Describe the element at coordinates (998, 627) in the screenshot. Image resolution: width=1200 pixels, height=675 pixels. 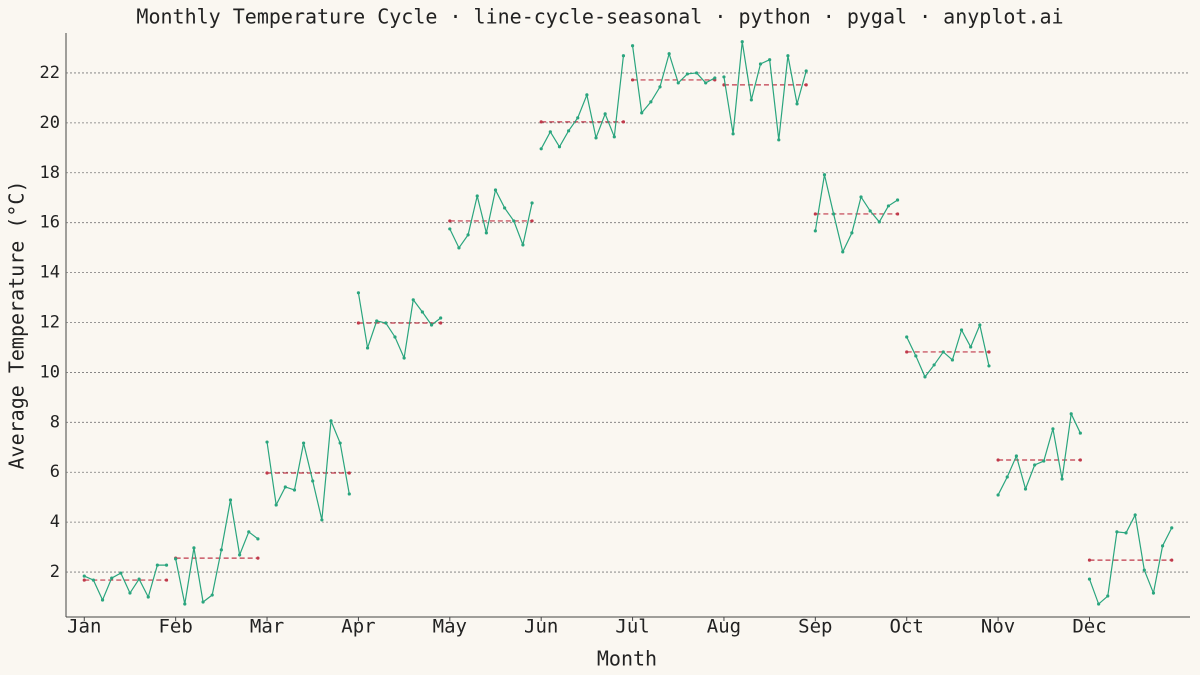
I see `x-tick-label: Nov` at that location.